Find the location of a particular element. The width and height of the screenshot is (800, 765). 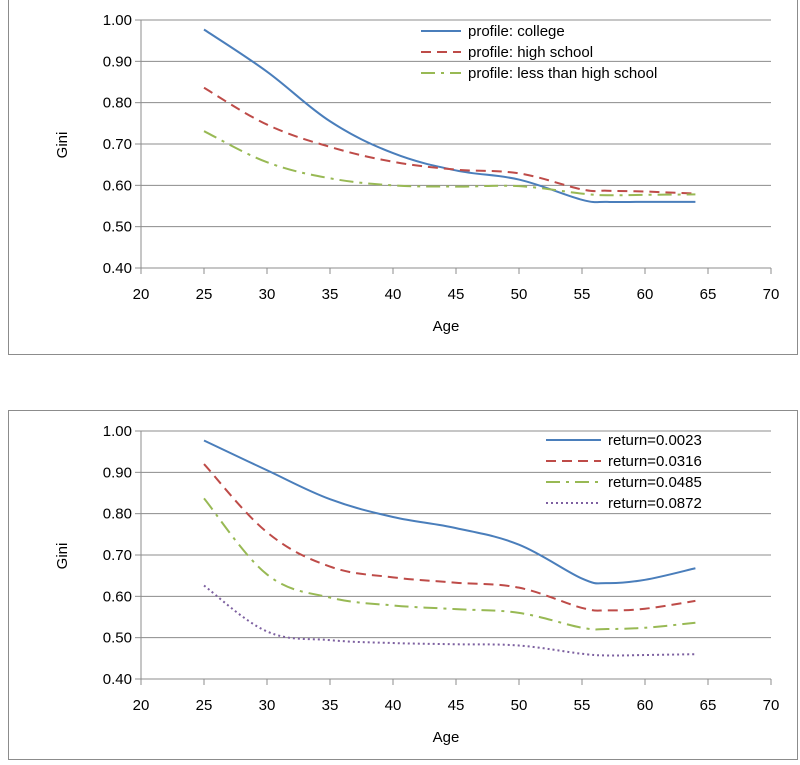

chart1-xtick-label: 55 is located at coordinates (582, 294).